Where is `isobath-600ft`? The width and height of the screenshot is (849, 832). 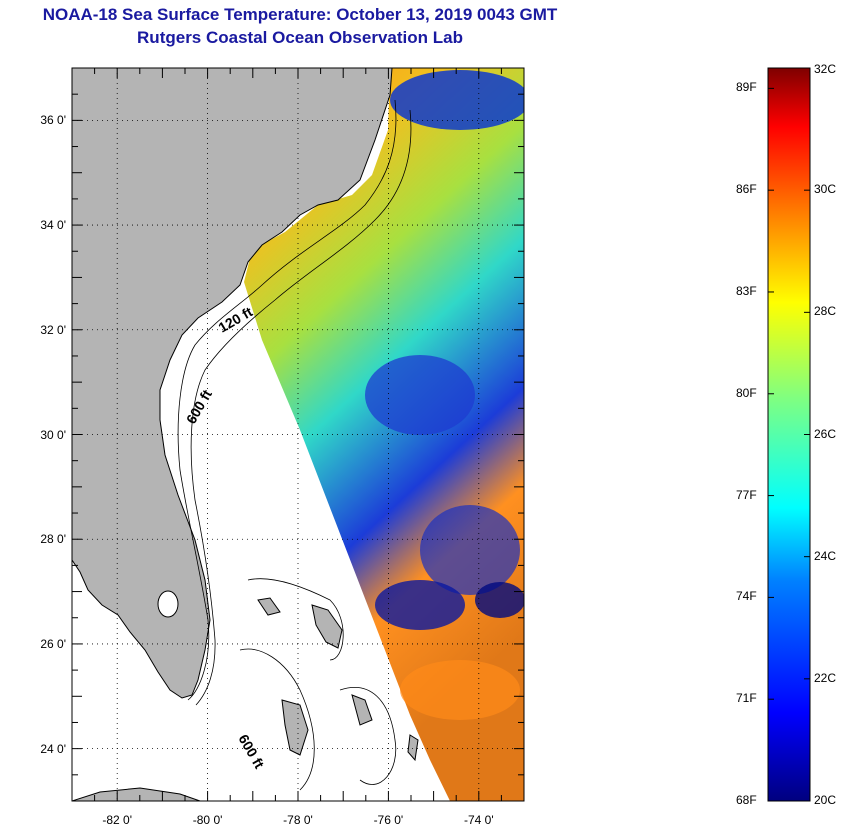 isobath-600ft is located at coordinates (318, 684).